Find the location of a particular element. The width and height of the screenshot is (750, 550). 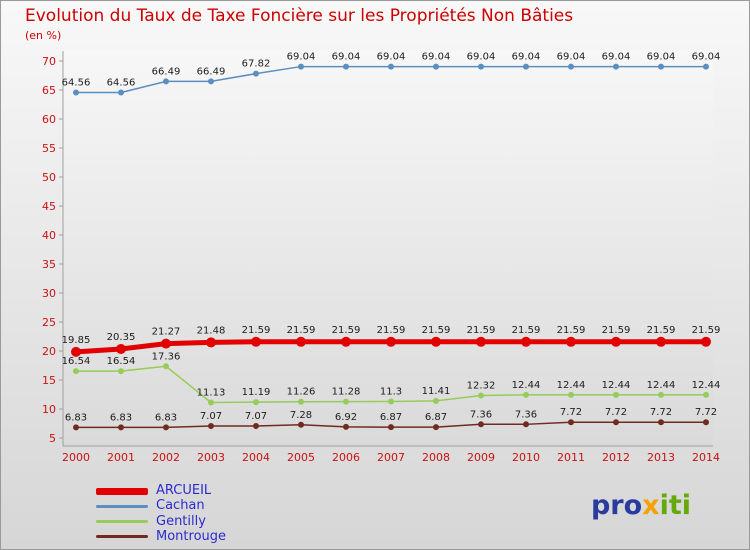

legend-item-gentilly: Gentilly is located at coordinates (161, 521).